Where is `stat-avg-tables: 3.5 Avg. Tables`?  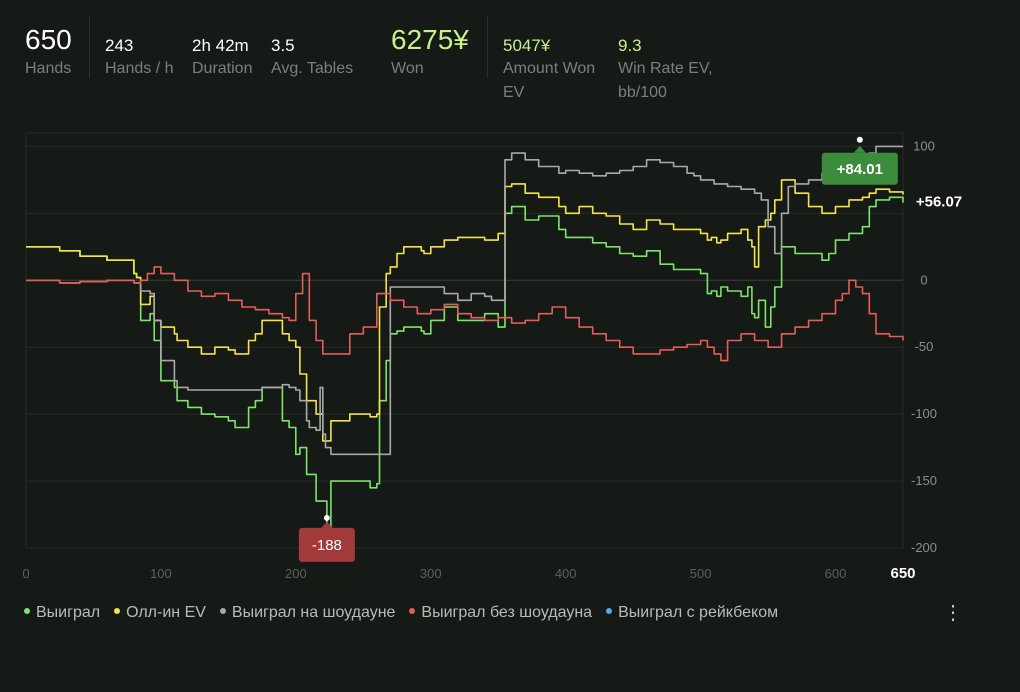 stat-avg-tables: 3.5 Avg. Tables is located at coordinates (312, 58).